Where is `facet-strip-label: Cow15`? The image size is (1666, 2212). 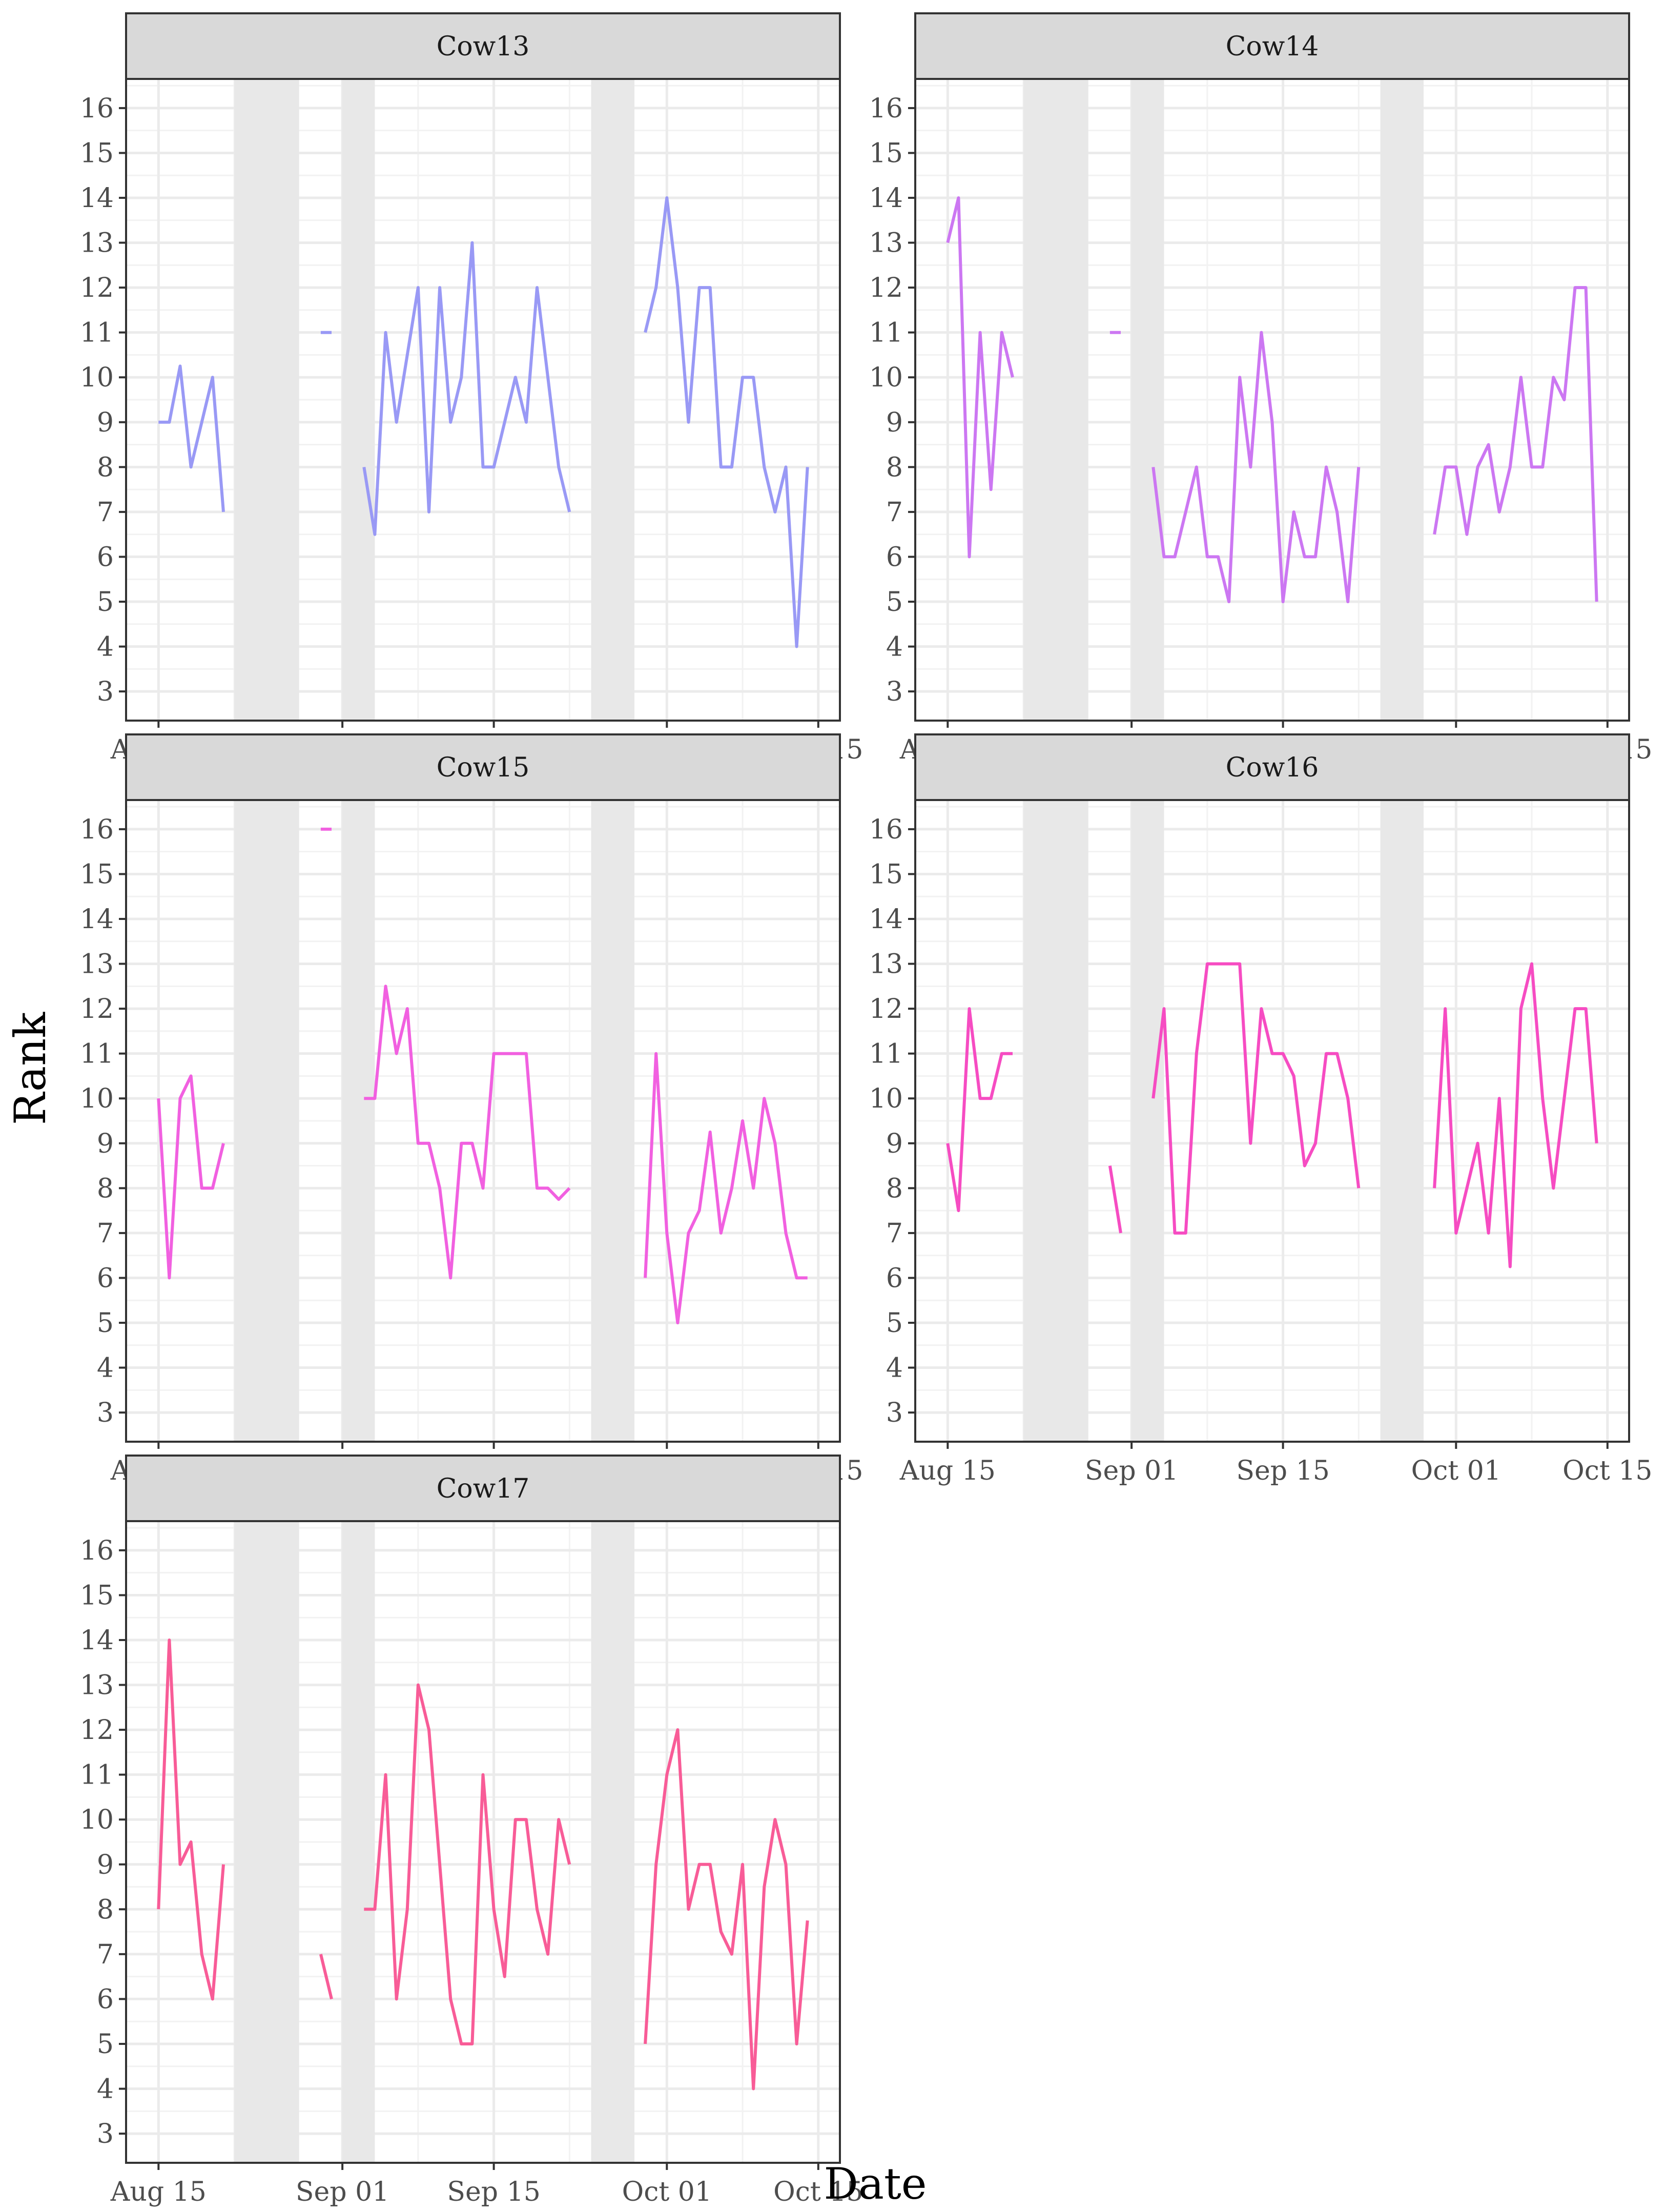
facet-strip-label: Cow15 is located at coordinates (483, 767).